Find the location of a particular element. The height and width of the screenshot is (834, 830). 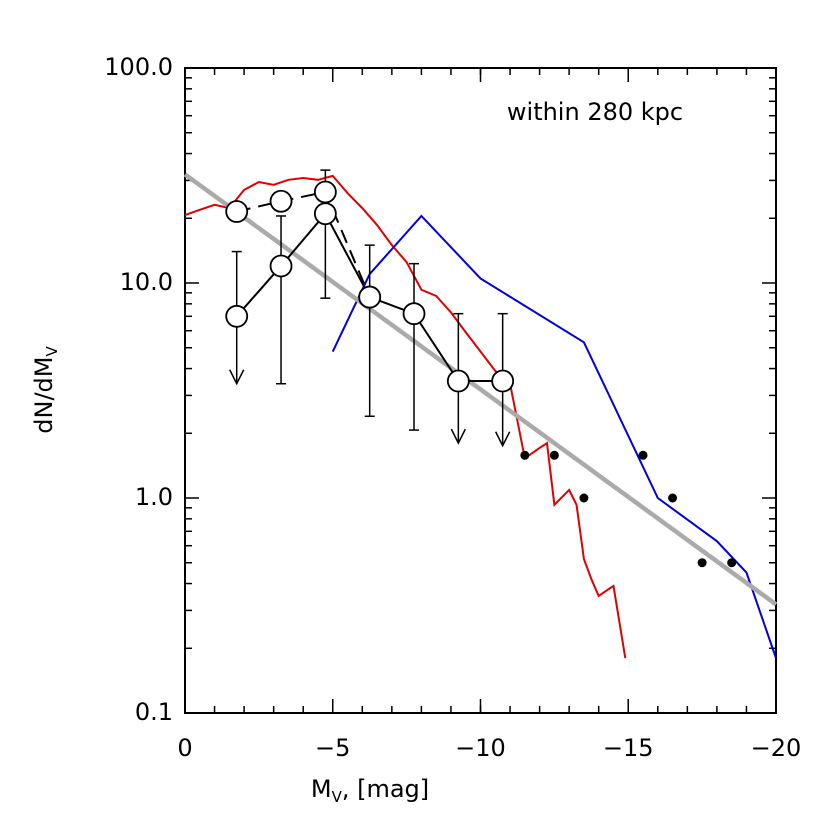

y-axis-label: dN/dMV is located at coordinates (45, 390).